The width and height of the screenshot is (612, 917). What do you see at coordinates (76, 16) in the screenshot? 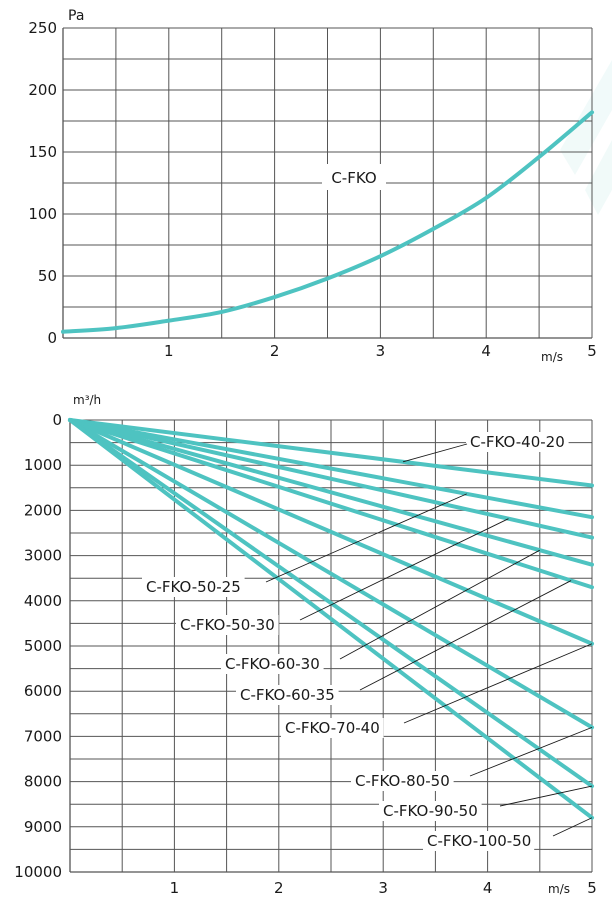
I see `top-chart-y-axis-label: Pa` at bounding box center [76, 16].